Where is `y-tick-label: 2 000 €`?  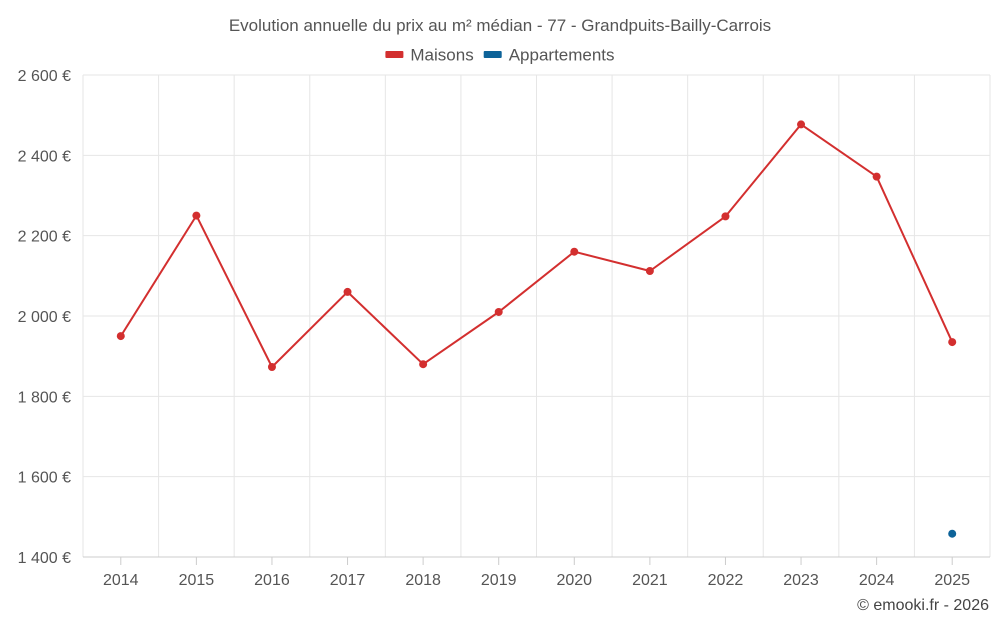 y-tick-label: 2 000 € is located at coordinates (44, 317).